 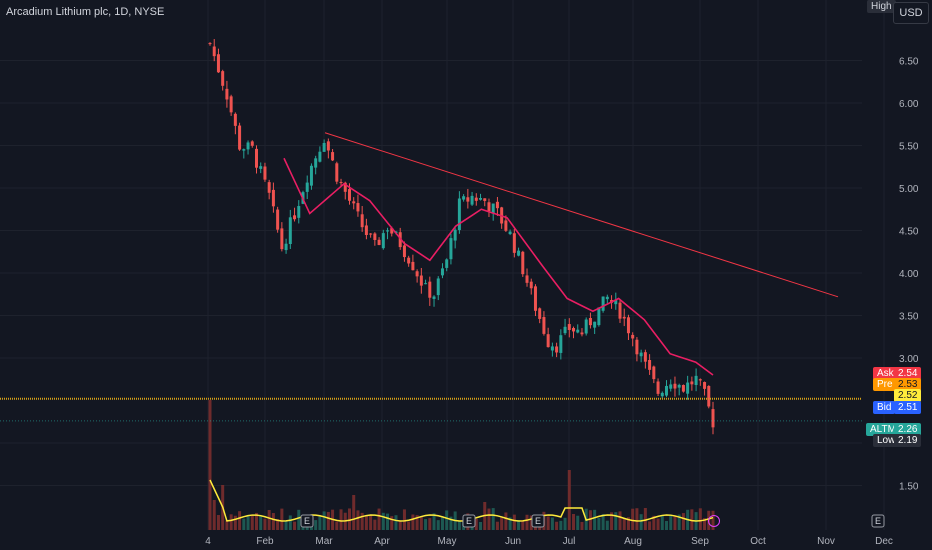 I want to click on time-axis: 4 Feb Mar Apr May Jun Jul Aug Sep Oct Nov Dec, so click(x=549, y=541).